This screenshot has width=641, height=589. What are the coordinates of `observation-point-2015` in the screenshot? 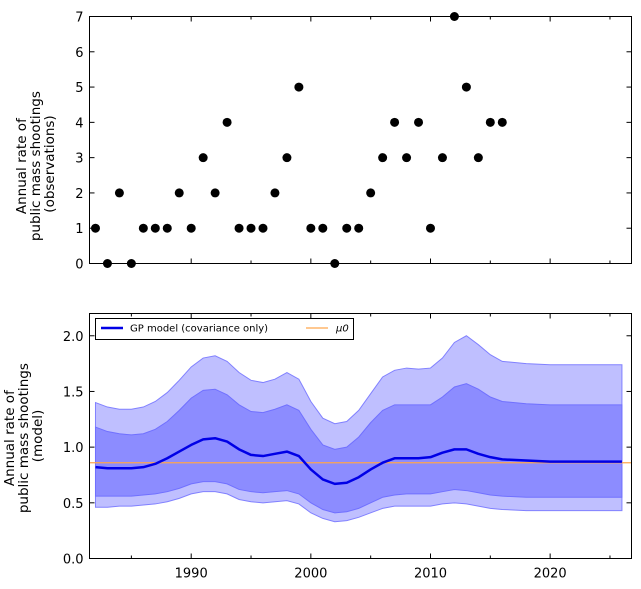 It's located at (490, 122).